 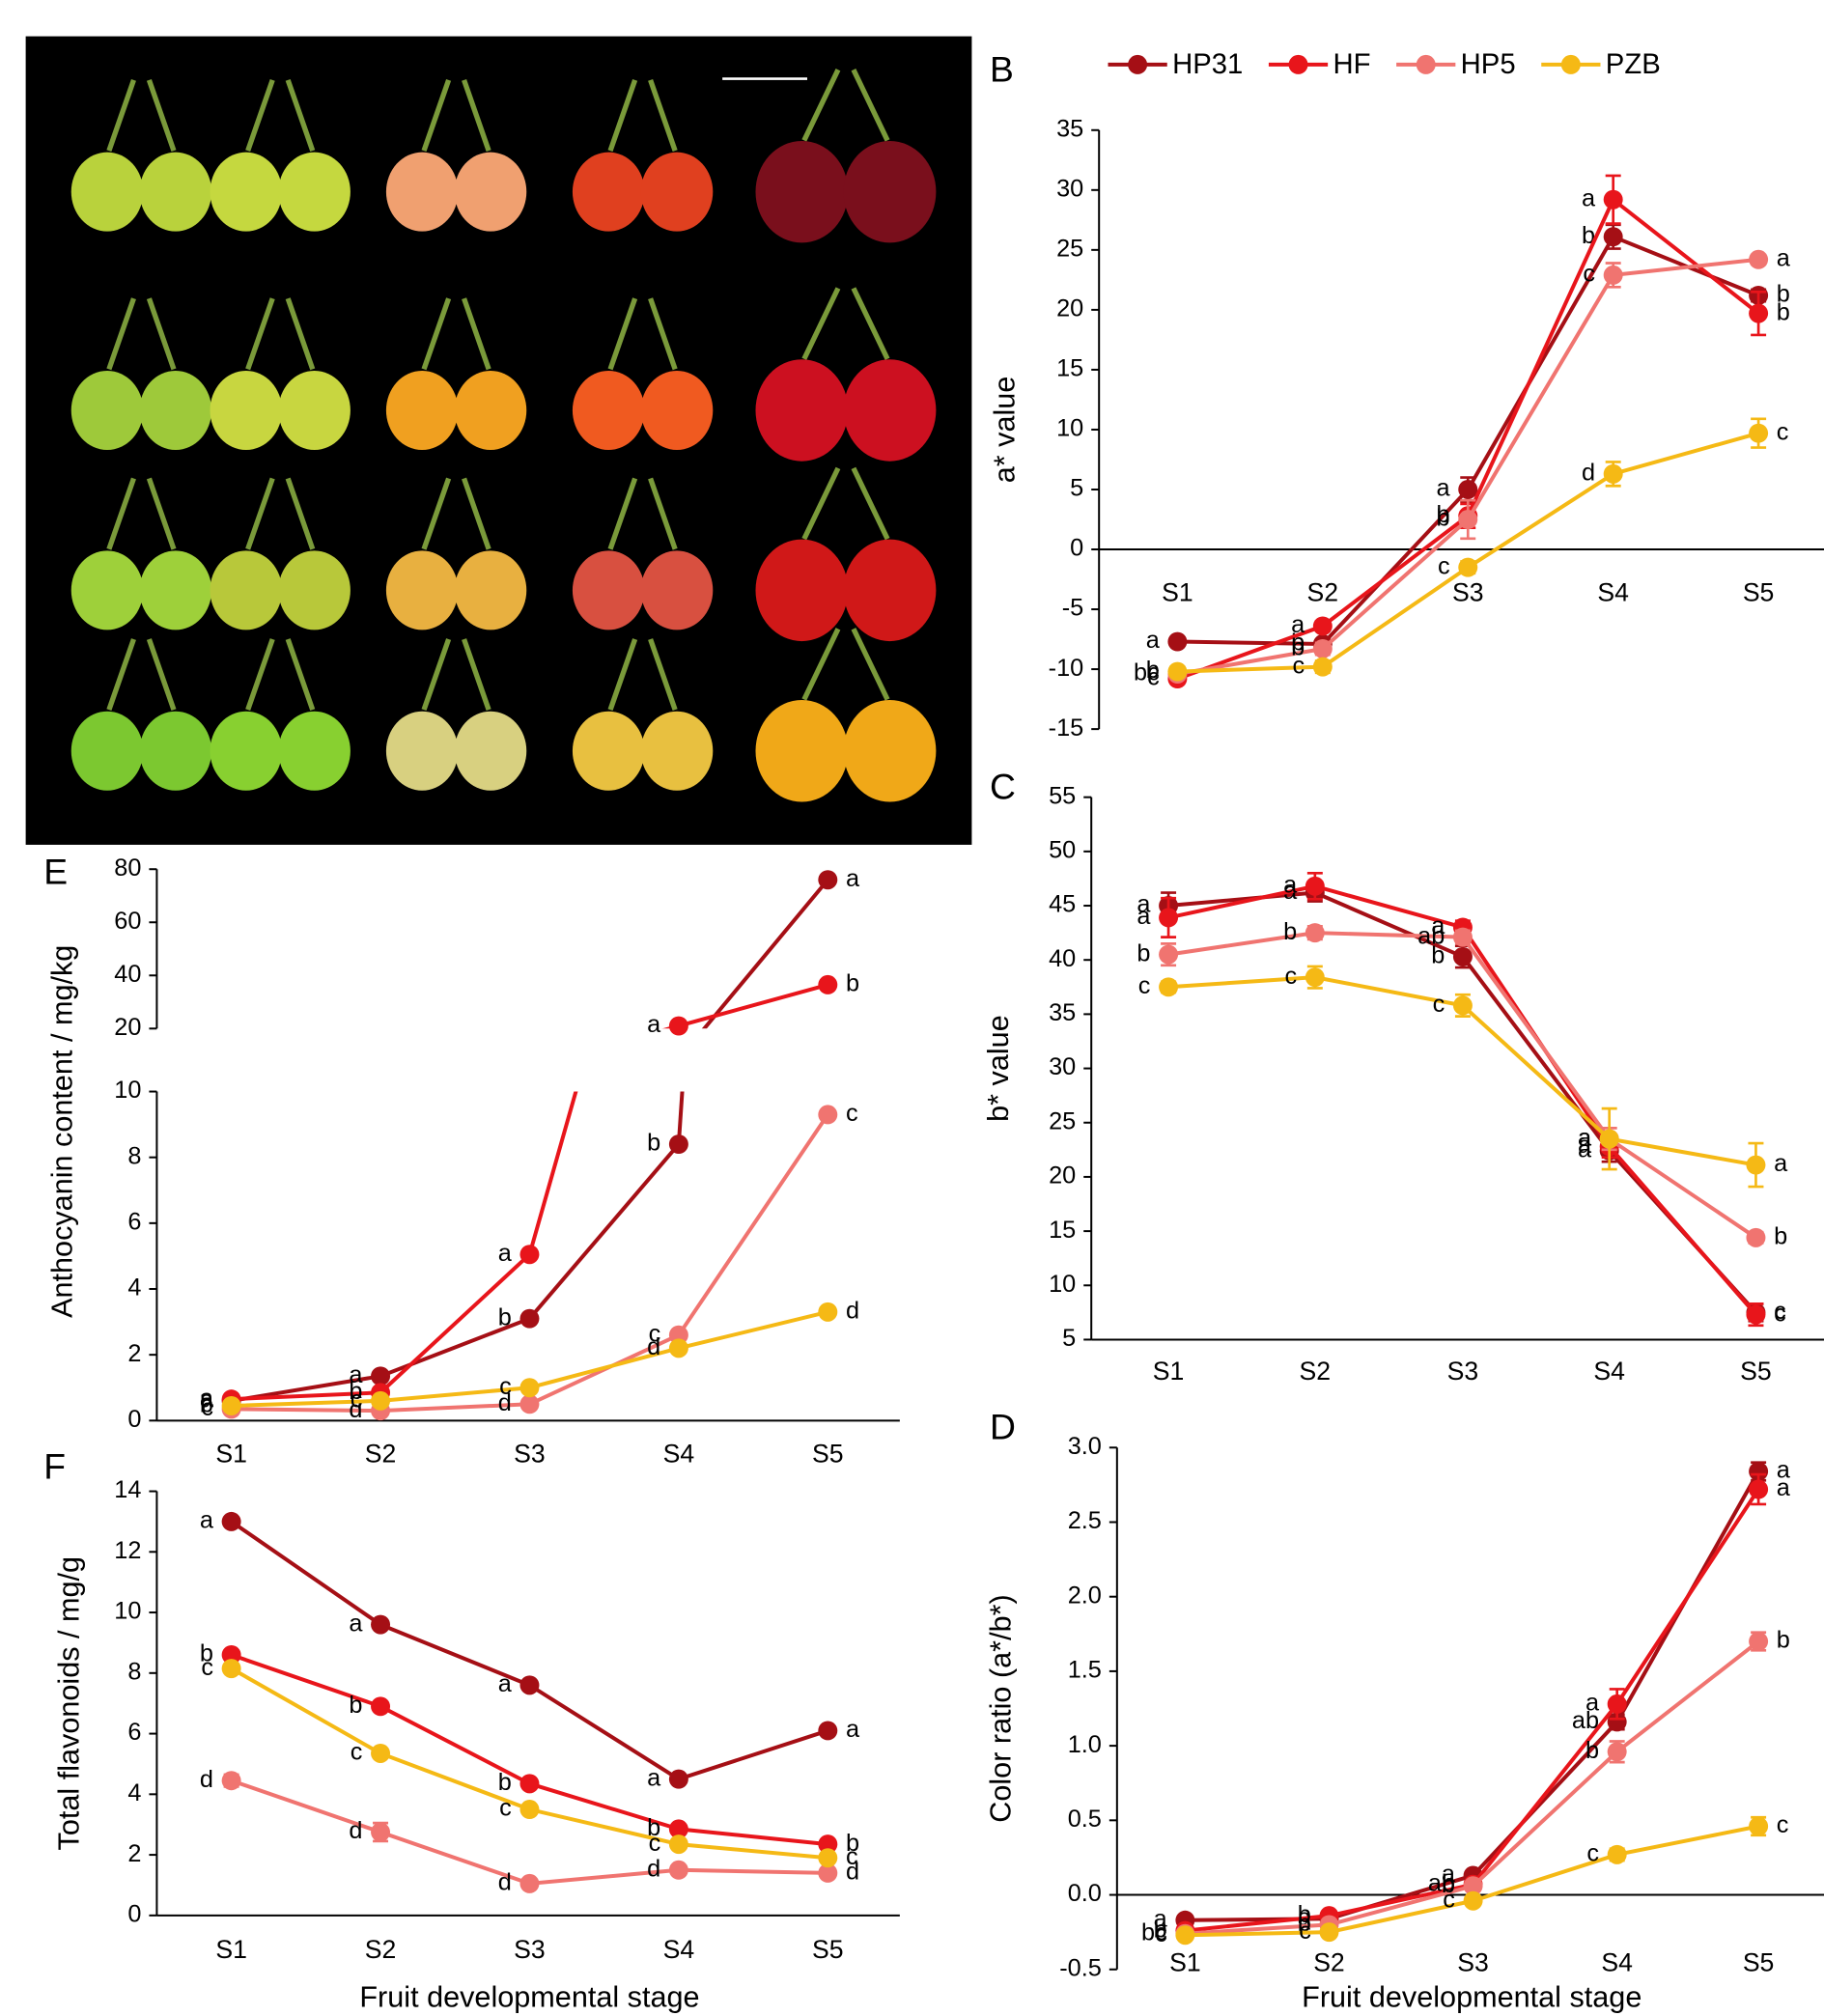 I want to click on y-axis-title: Total flavonoids / mg/g, so click(x=68, y=1704).